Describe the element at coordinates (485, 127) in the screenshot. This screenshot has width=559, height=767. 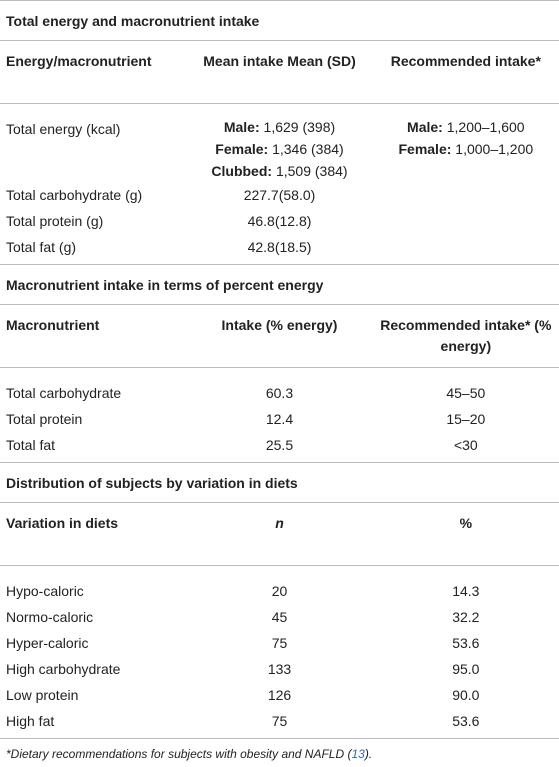
I see `cell-value: 1,200–1,600` at that location.